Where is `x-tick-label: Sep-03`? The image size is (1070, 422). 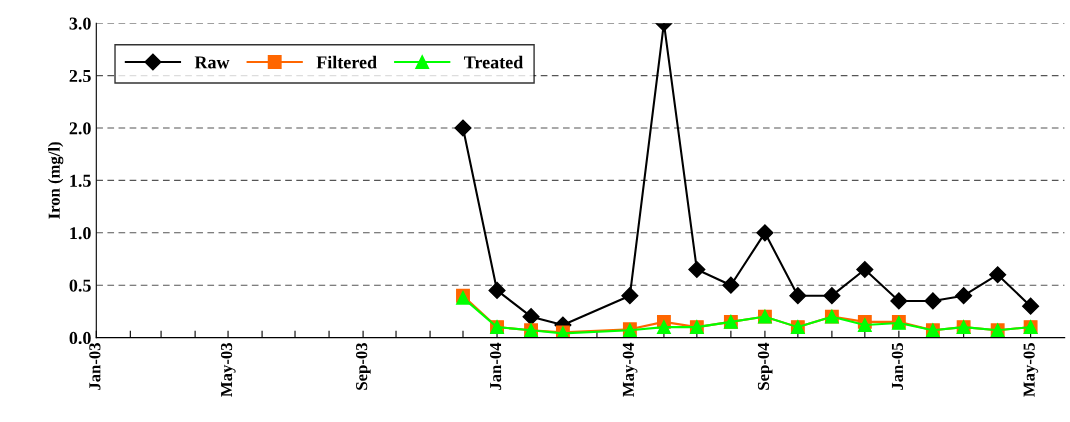 x-tick-label: Sep-03 is located at coordinates (363, 366).